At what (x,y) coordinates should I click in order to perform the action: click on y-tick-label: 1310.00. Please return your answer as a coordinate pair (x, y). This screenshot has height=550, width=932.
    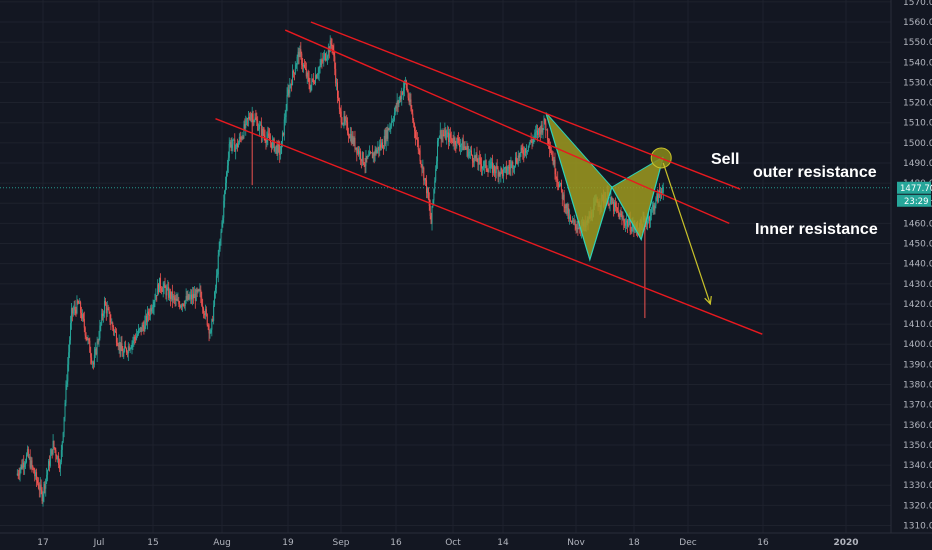
    Looking at the image, I should click on (917, 527).